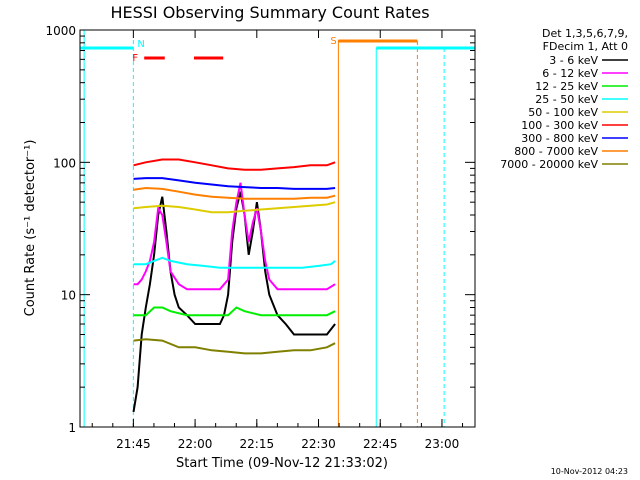  I want to click on chart-title: HESSI Observing Summary Count Rates, so click(269, 12).